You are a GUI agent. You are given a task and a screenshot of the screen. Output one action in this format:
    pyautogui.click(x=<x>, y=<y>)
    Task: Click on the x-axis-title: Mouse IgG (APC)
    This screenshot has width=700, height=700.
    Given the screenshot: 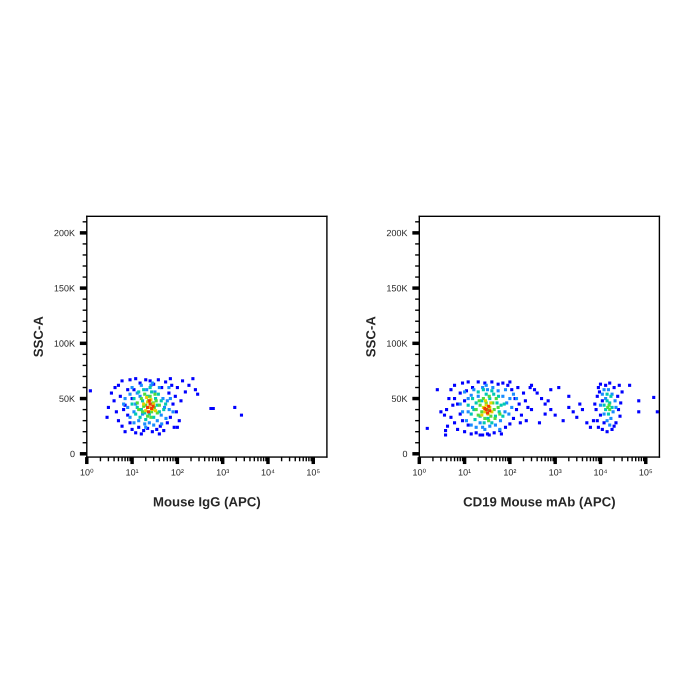 What is the action you would take?
    pyautogui.click(x=207, y=503)
    